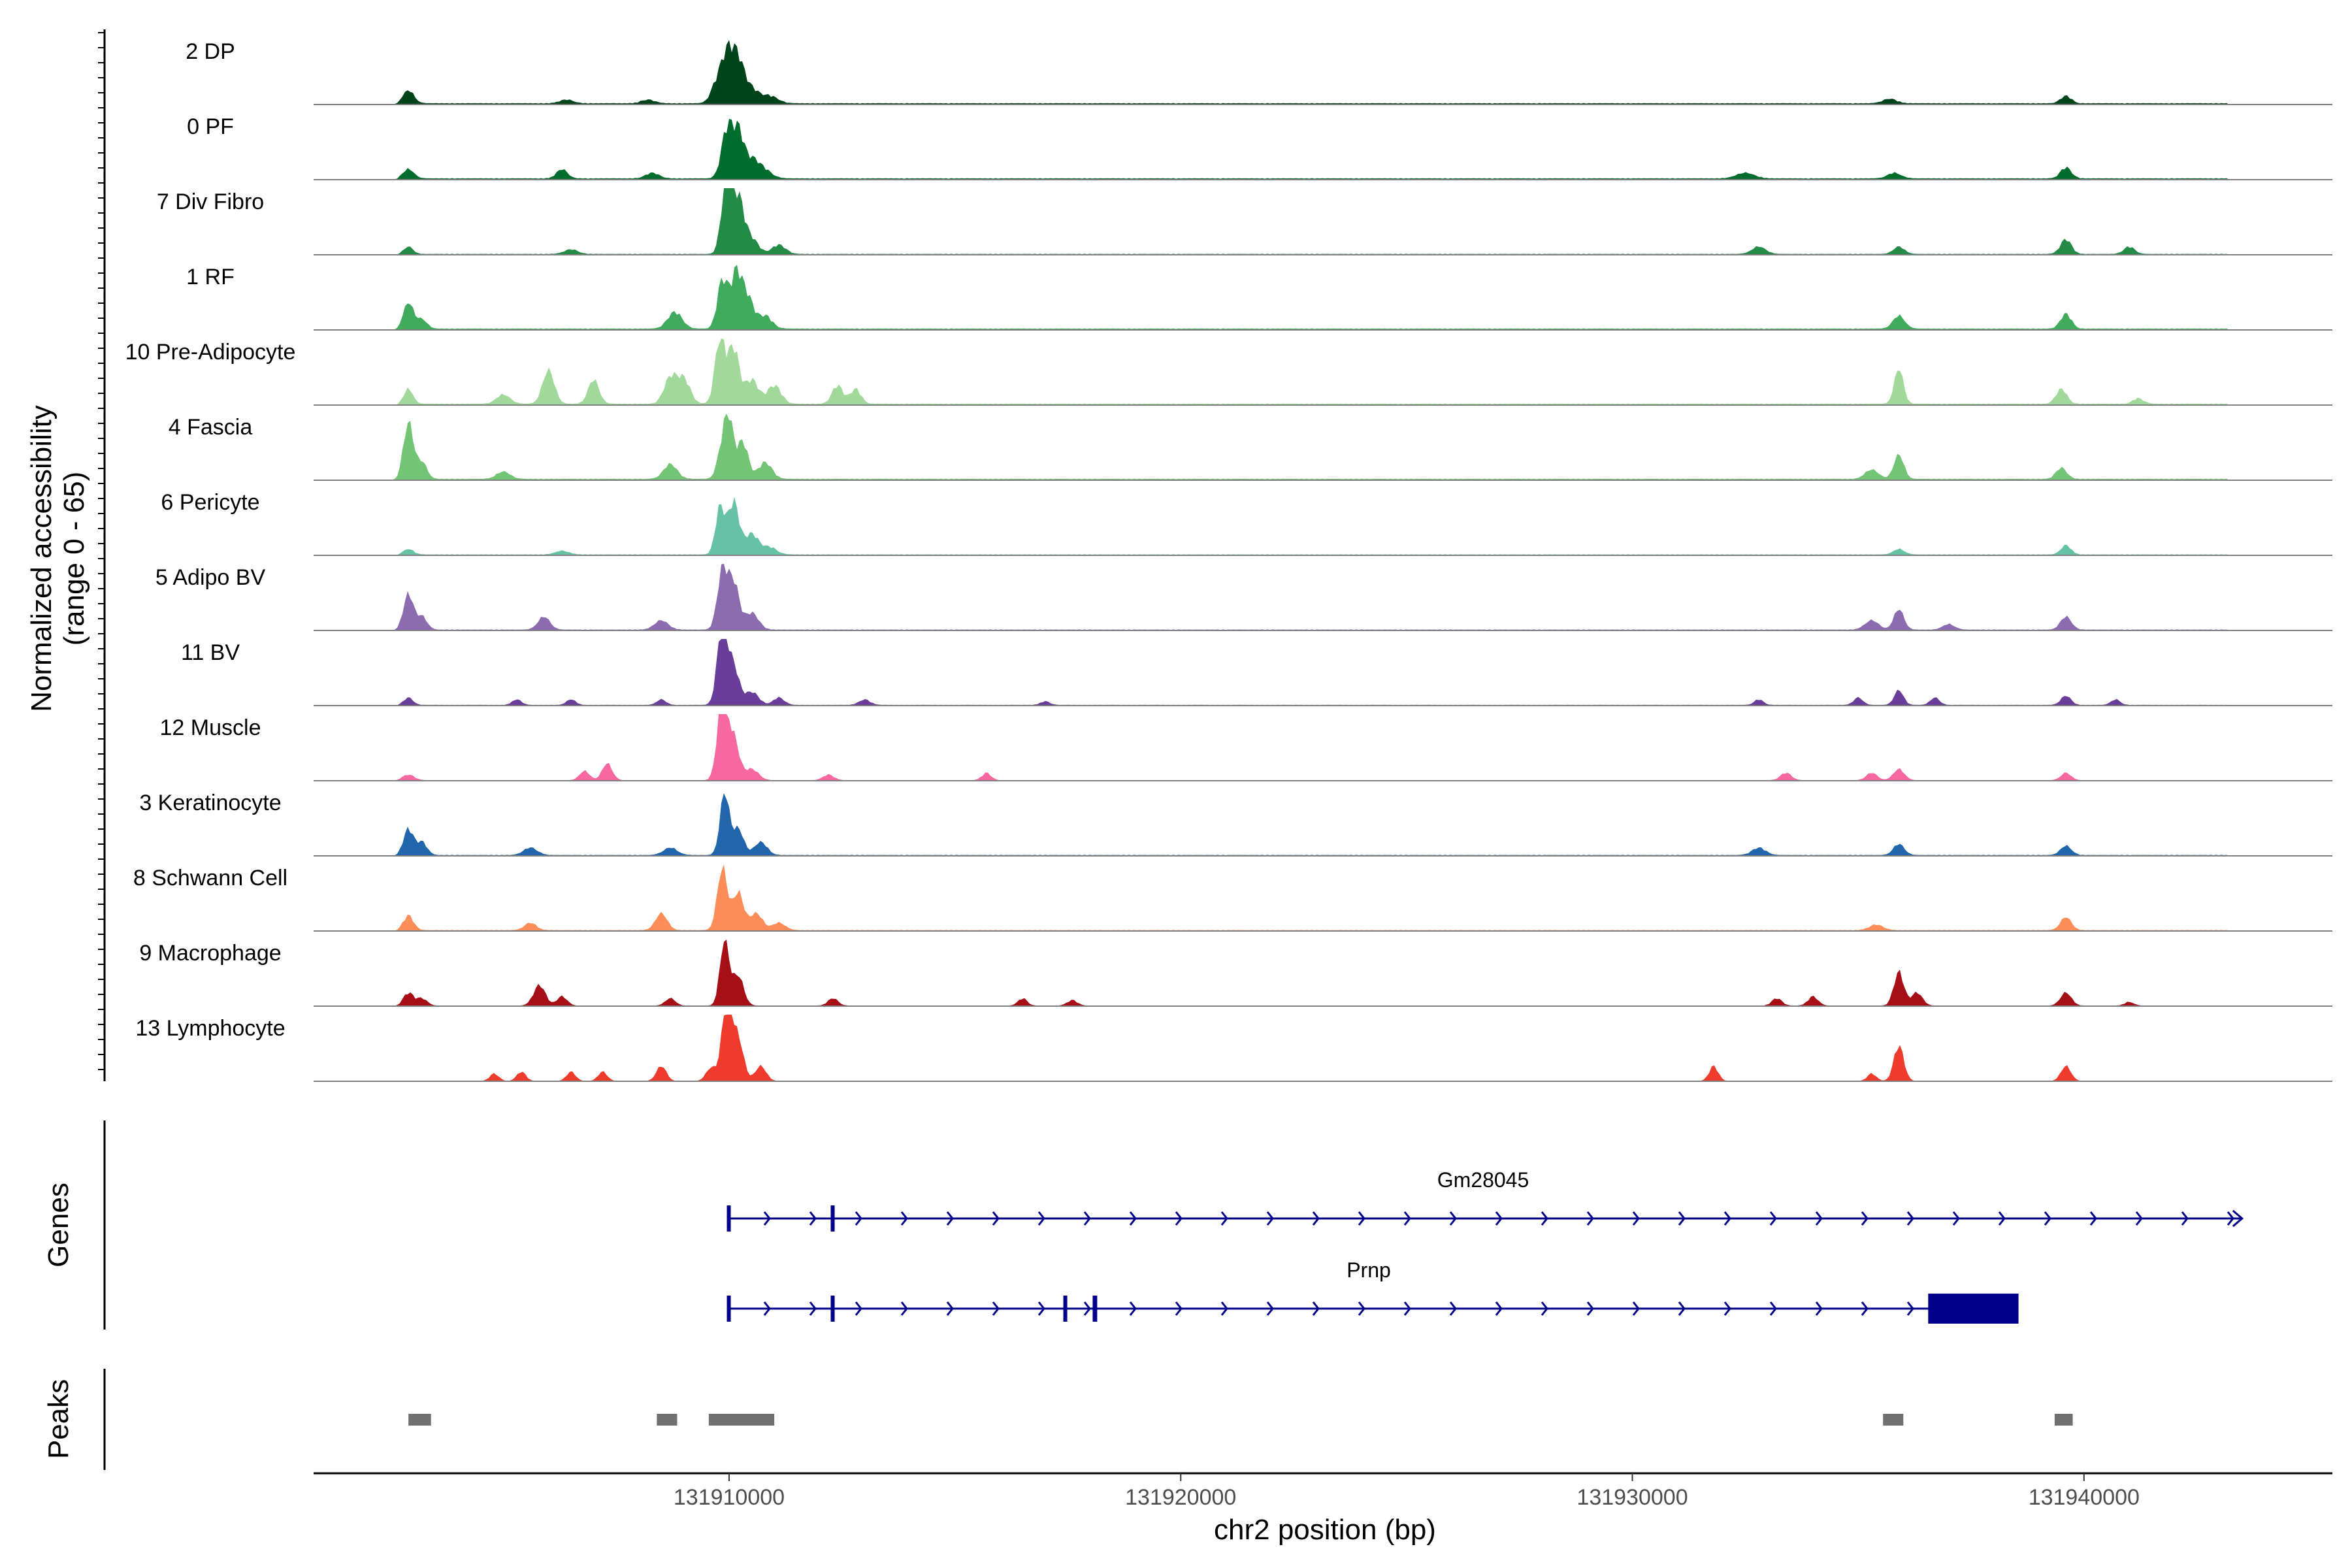 This screenshot has height=1568, width=2352. Describe the element at coordinates (1407, 1491) in the screenshot. I see `x-axis-ticks: 131910000 131920000 131930000 131940000` at that location.